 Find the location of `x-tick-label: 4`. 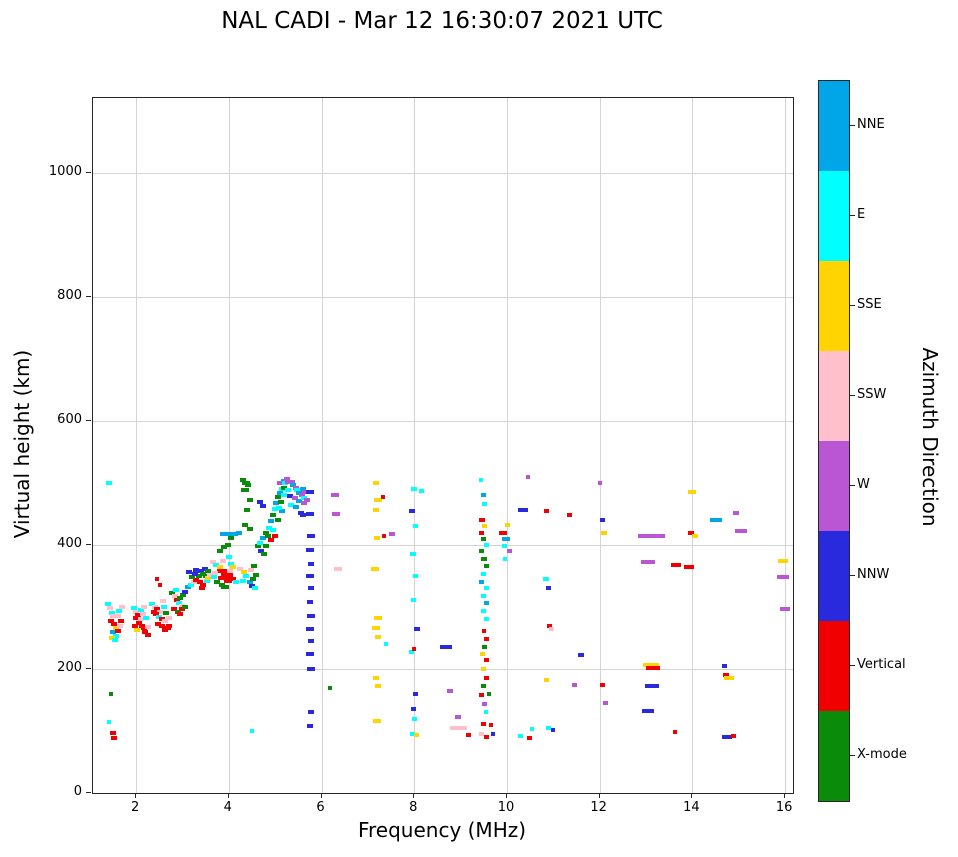

x-tick-label: 4 is located at coordinates (227, 807).